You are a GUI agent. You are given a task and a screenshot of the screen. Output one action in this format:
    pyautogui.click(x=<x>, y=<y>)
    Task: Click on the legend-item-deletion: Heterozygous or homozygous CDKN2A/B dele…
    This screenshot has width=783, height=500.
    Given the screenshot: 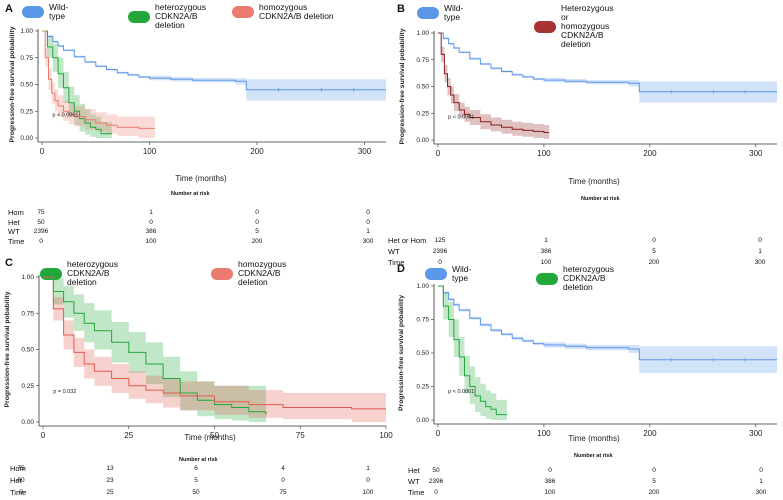 What is the action you would take?
    pyautogui.click(x=573, y=26)
    